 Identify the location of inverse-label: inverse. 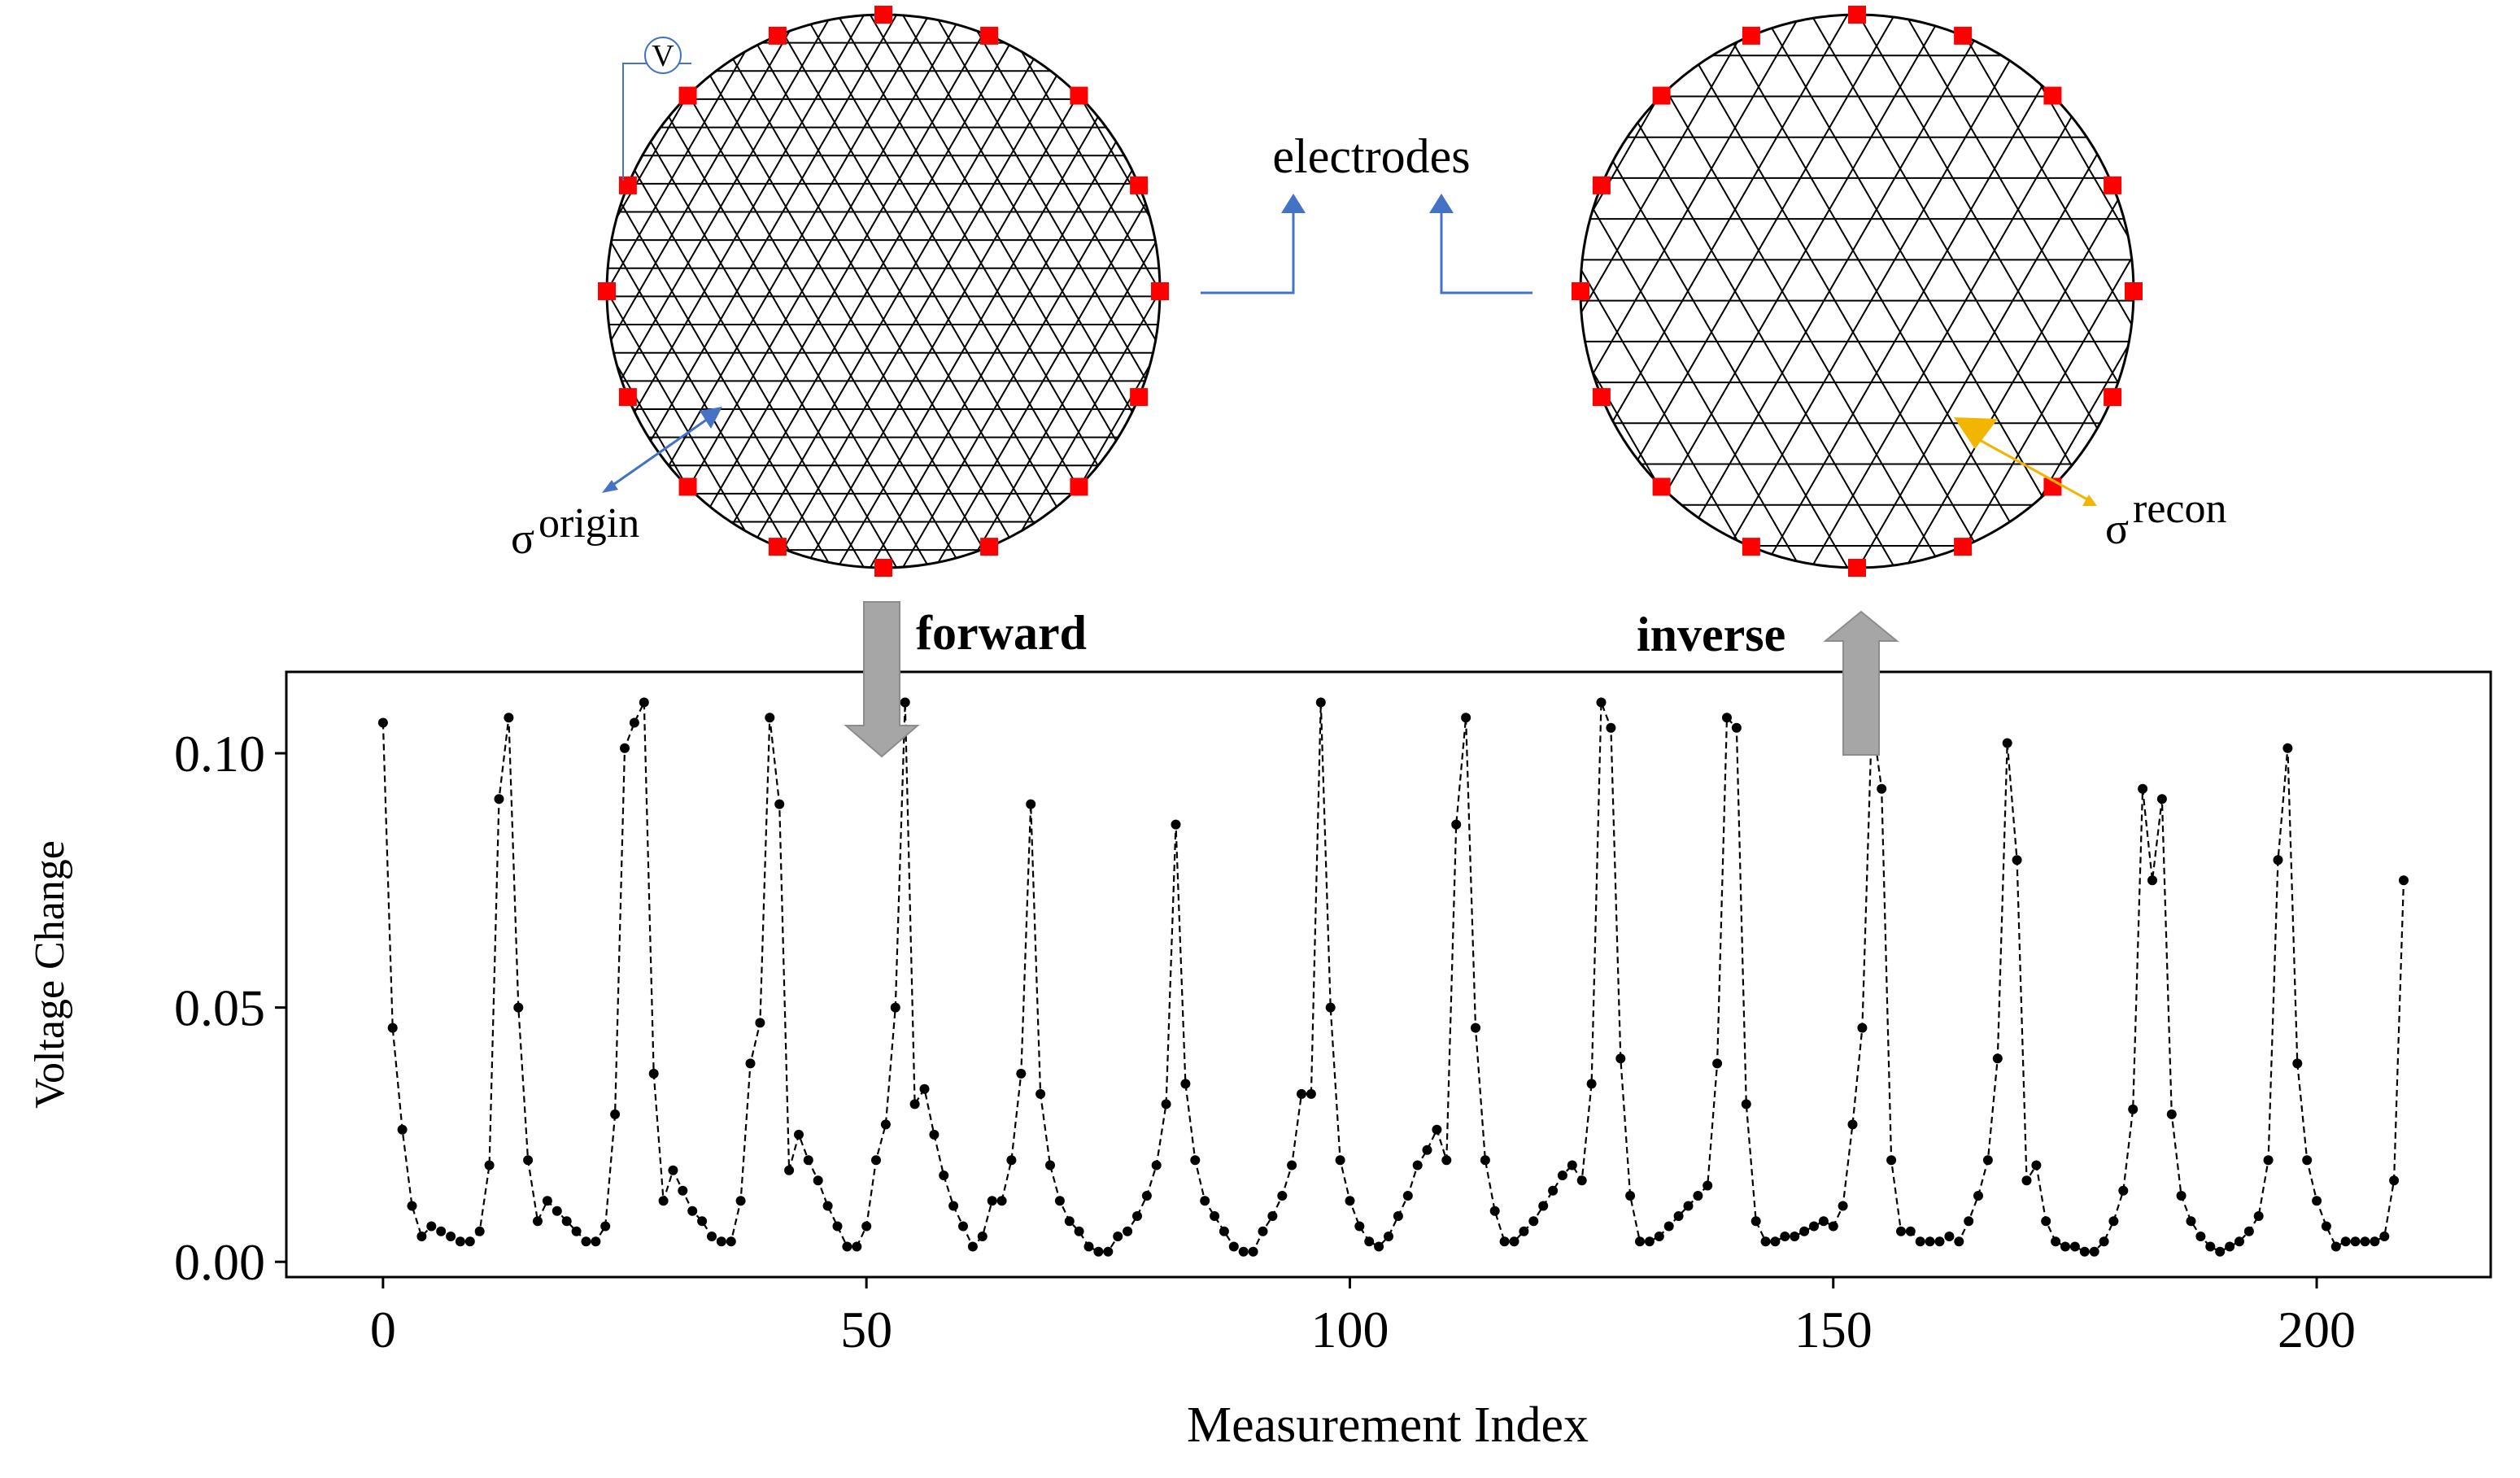
(1711, 635).